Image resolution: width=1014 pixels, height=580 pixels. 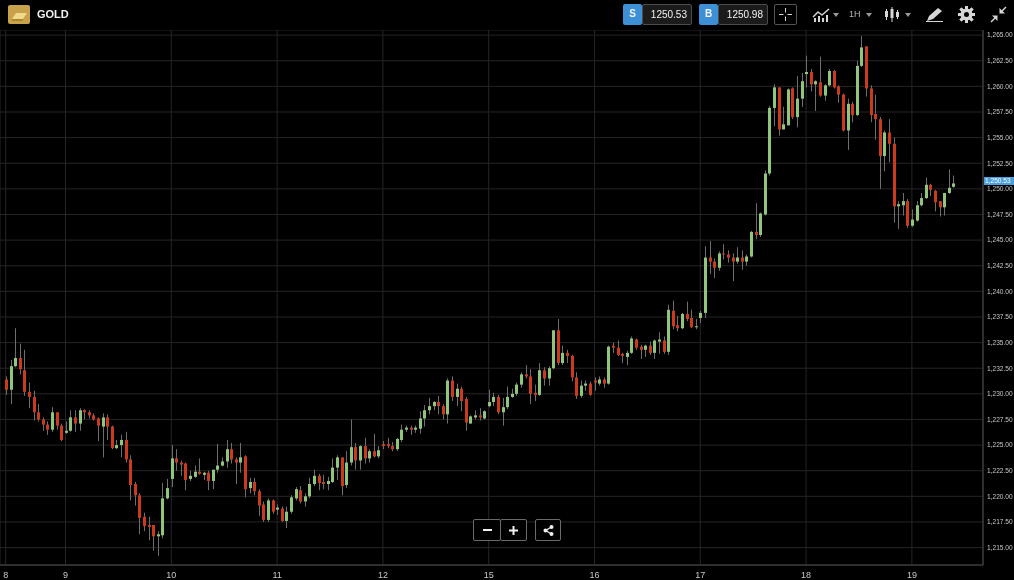 What do you see at coordinates (700, 575) in the screenshot?
I see `x-tick-label: 17` at bounding box center [700, 575].